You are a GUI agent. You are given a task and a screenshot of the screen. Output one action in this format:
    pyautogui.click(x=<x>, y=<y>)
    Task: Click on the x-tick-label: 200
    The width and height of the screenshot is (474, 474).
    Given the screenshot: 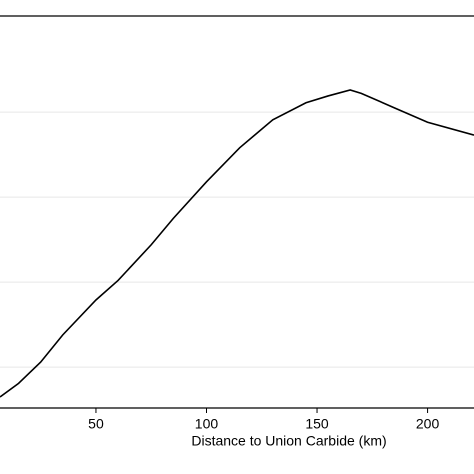 What is the action you would take?
    pyautogui.click(x=428, y=424)
    